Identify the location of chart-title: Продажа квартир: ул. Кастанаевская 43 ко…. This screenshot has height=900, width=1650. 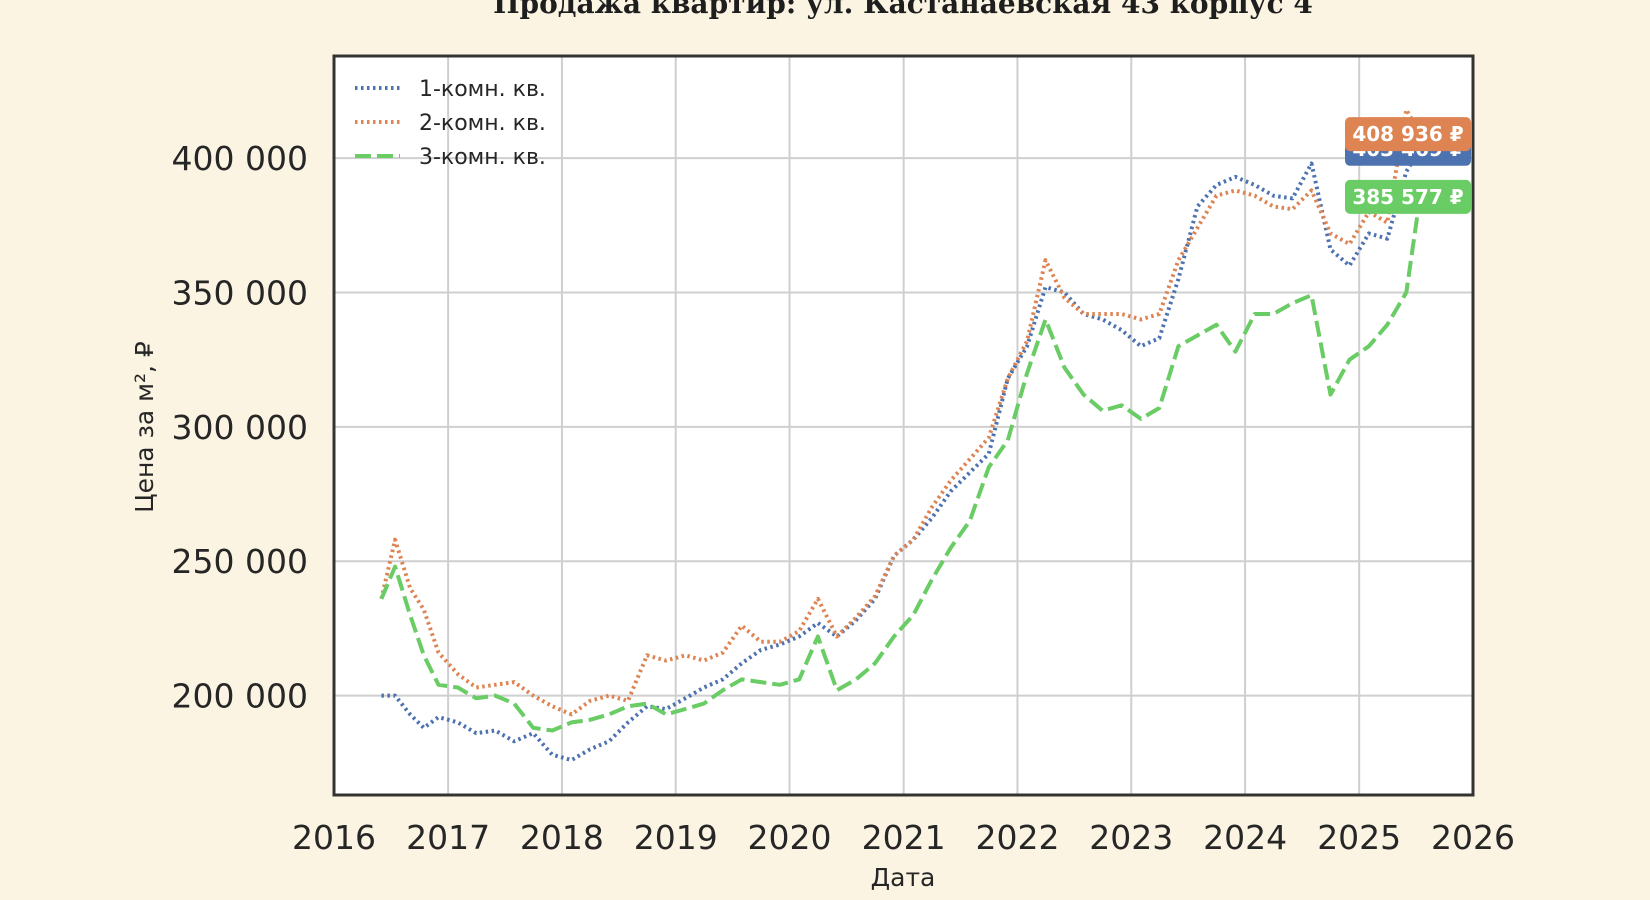
(903, 10).